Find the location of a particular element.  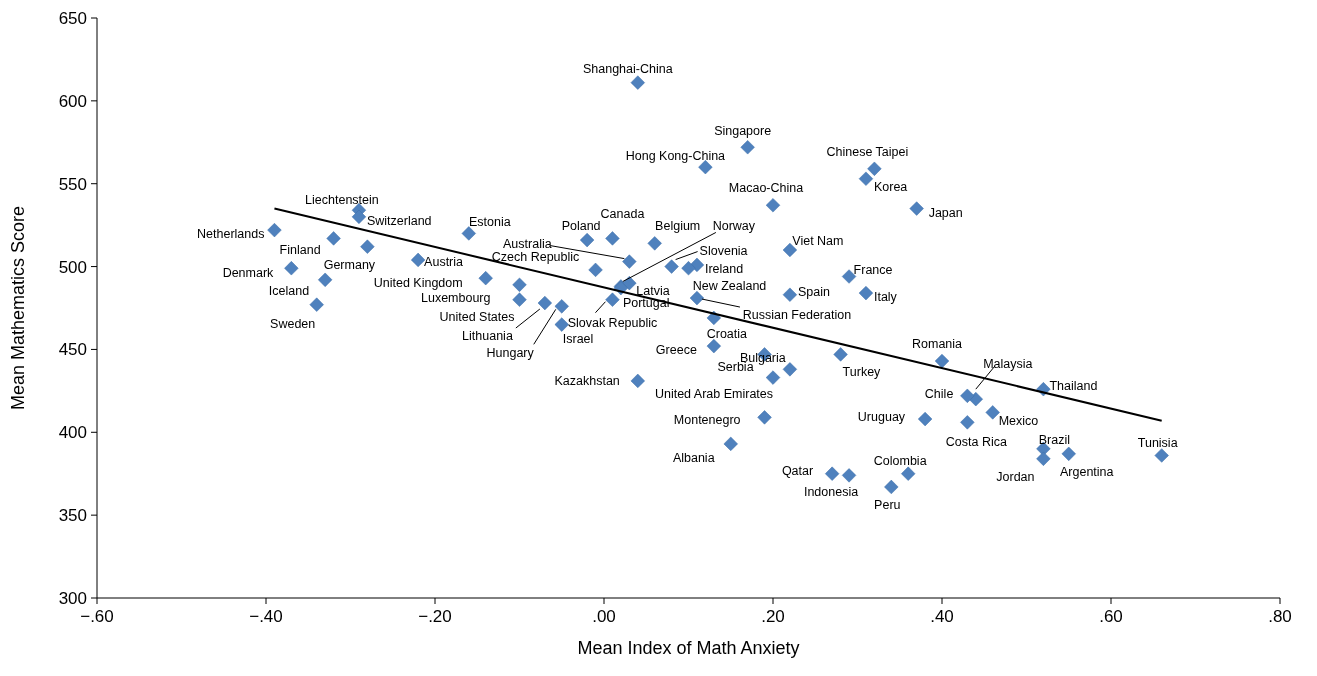

annotation: Netherlands is located at coordinates (231, 234).